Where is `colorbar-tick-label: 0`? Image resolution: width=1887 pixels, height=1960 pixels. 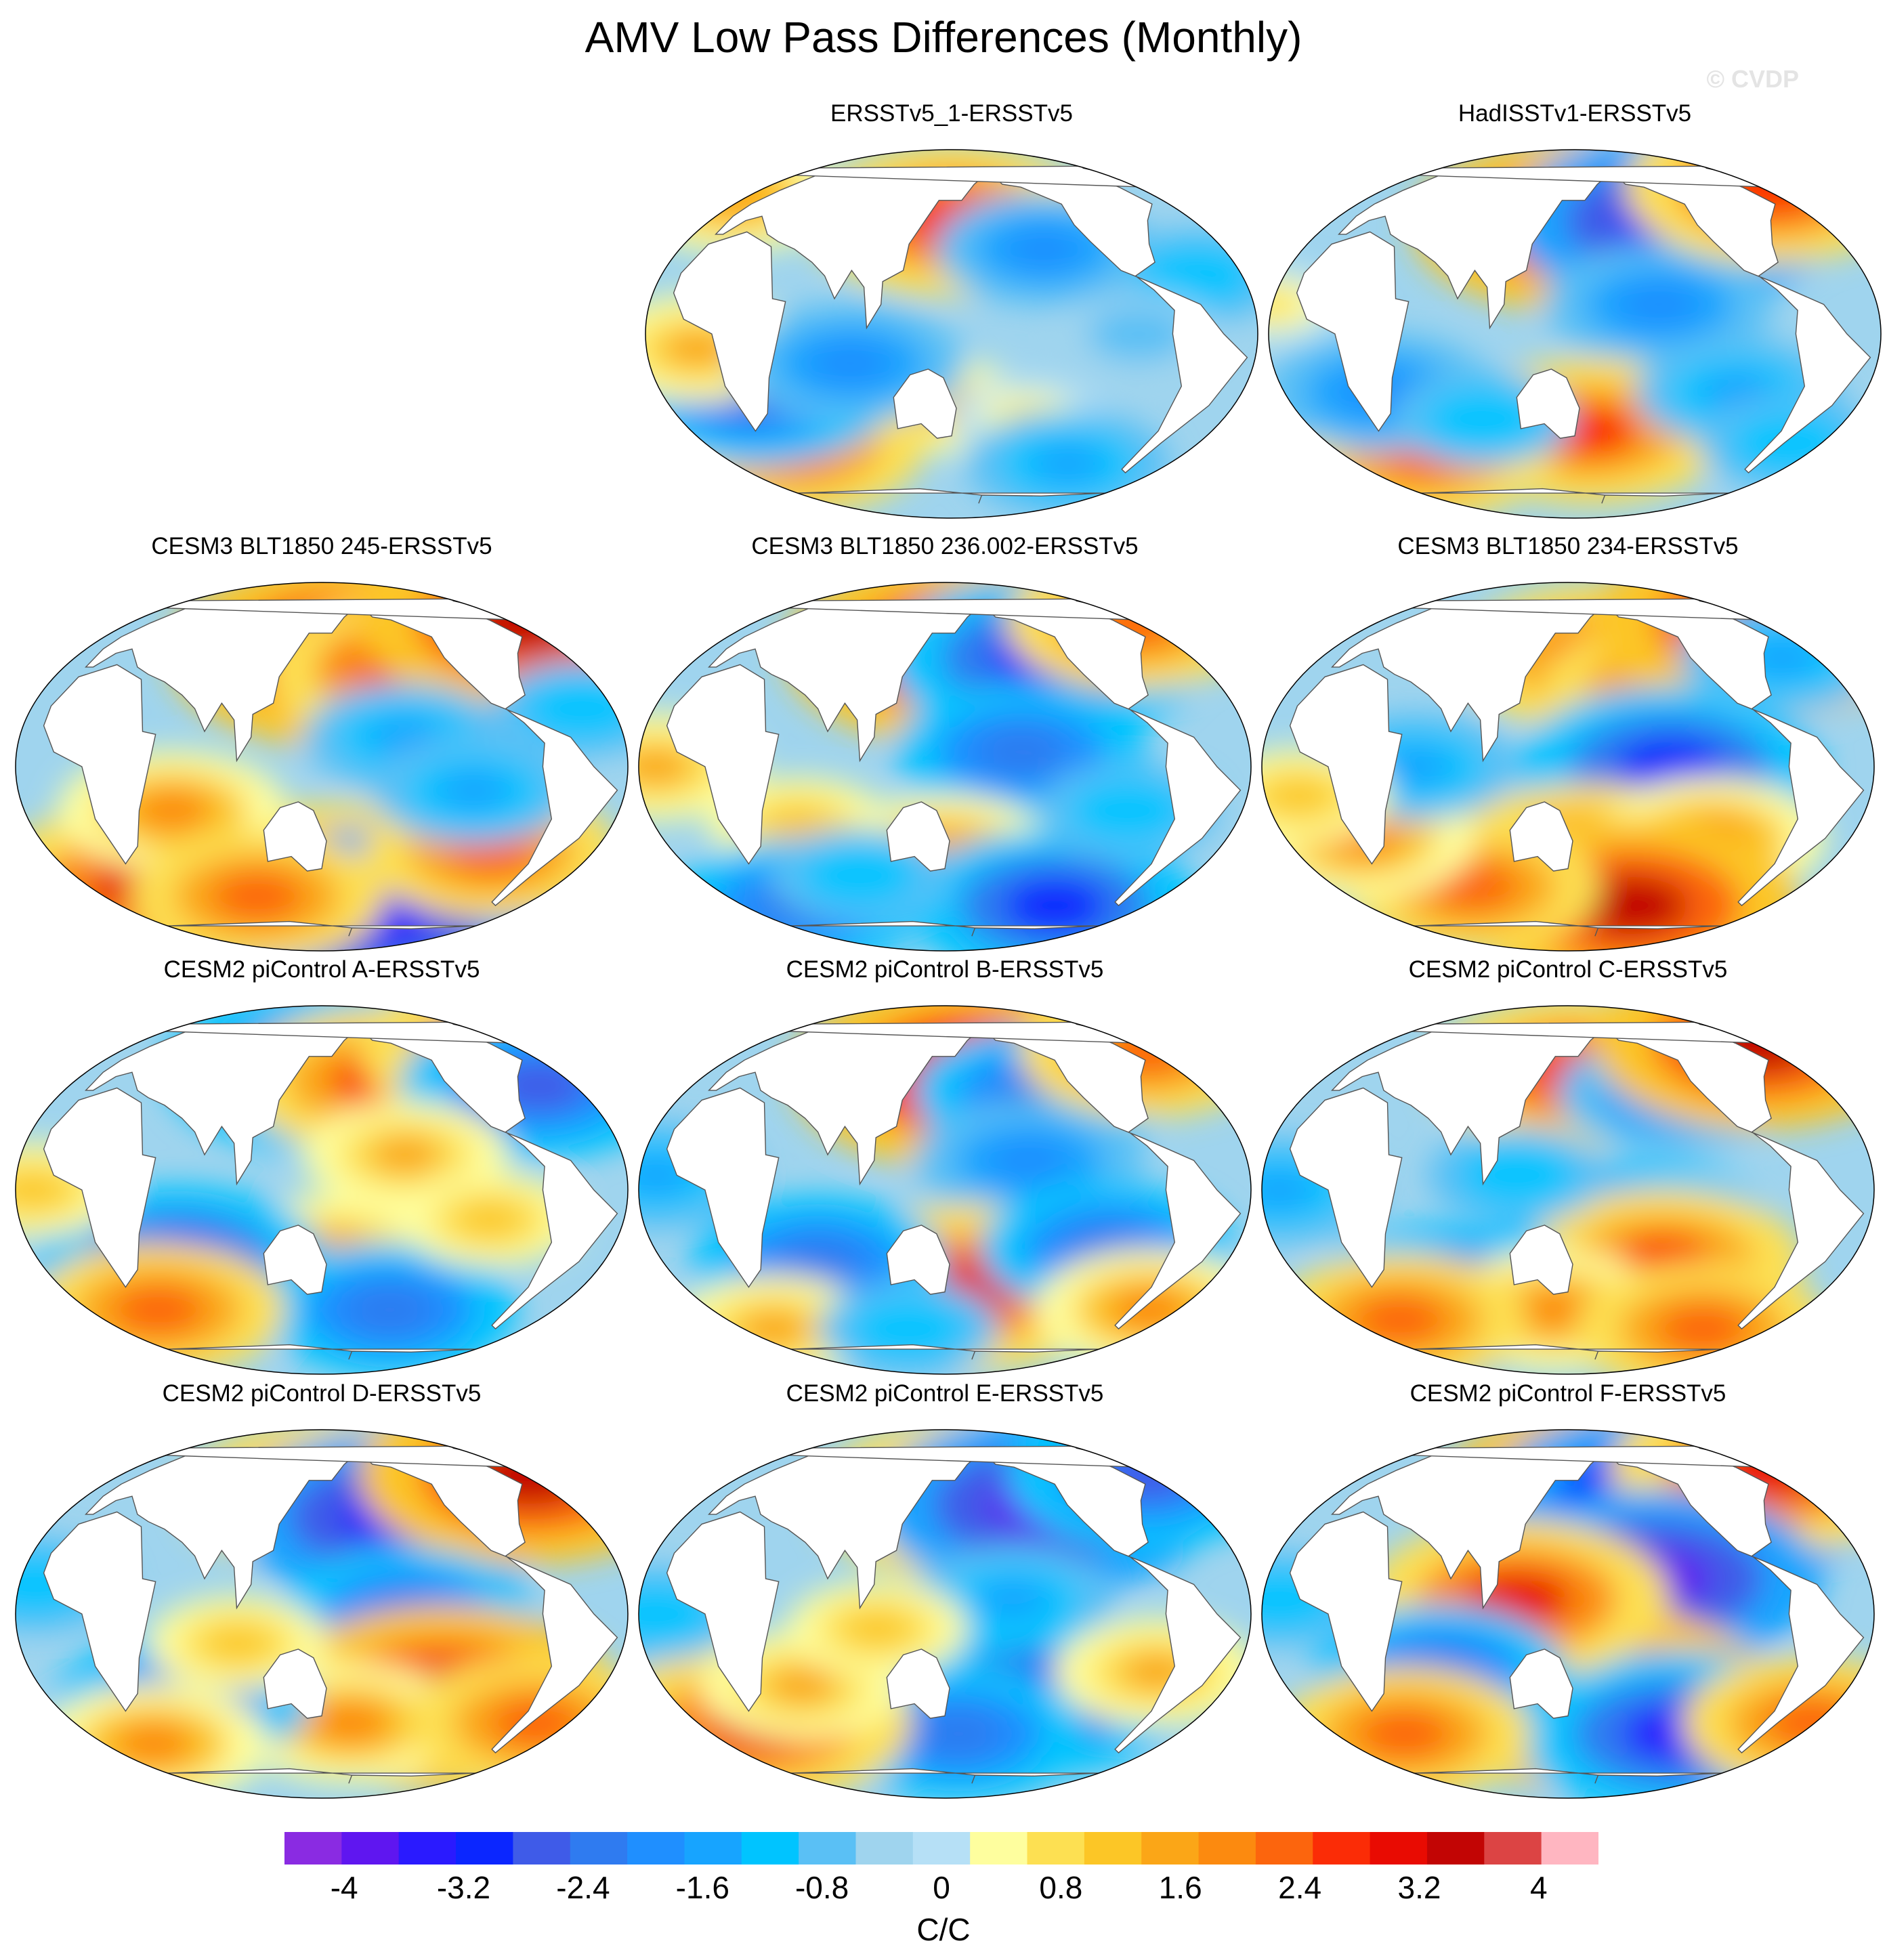 colorbar-tick-label: 0 is located at coordinates (942, 1887).